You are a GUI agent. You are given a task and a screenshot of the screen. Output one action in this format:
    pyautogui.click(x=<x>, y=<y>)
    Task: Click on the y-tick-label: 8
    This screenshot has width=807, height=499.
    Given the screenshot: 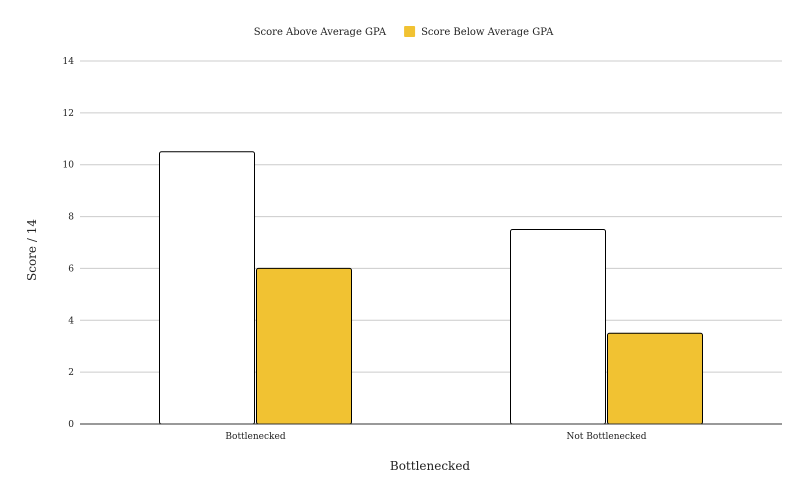 What is the action you would take?
    pyautogui.click(x=71, y=218)
    